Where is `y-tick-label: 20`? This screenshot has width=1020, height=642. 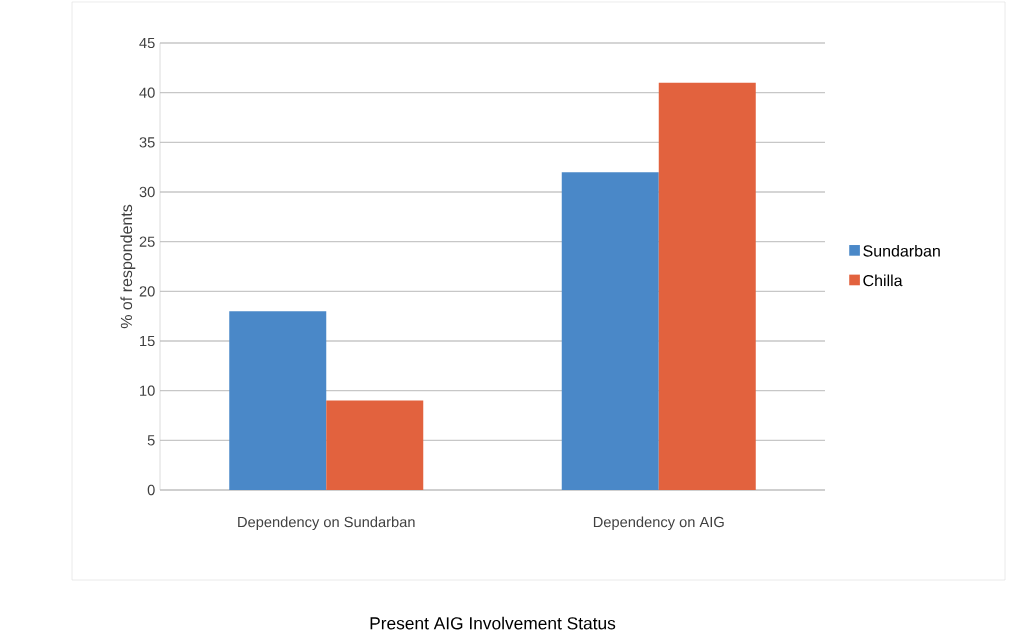 y-tick-label: 20 is located at coordinates (147, 291).